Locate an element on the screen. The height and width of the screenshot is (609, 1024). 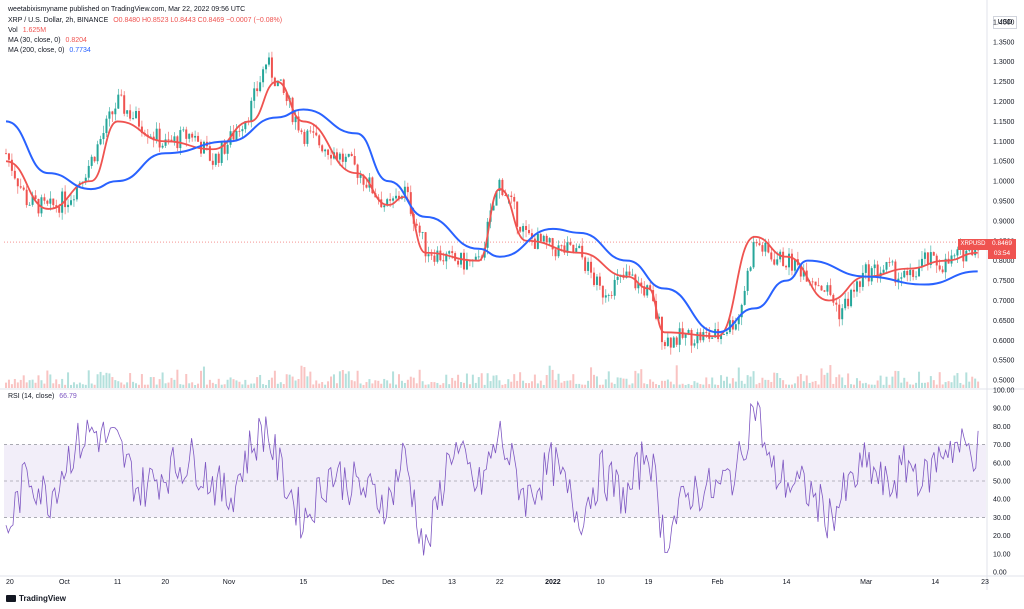
symbol-label: XRP / U.S. Dollar, 2h, BINANCE is located at coordinates (58, 20).